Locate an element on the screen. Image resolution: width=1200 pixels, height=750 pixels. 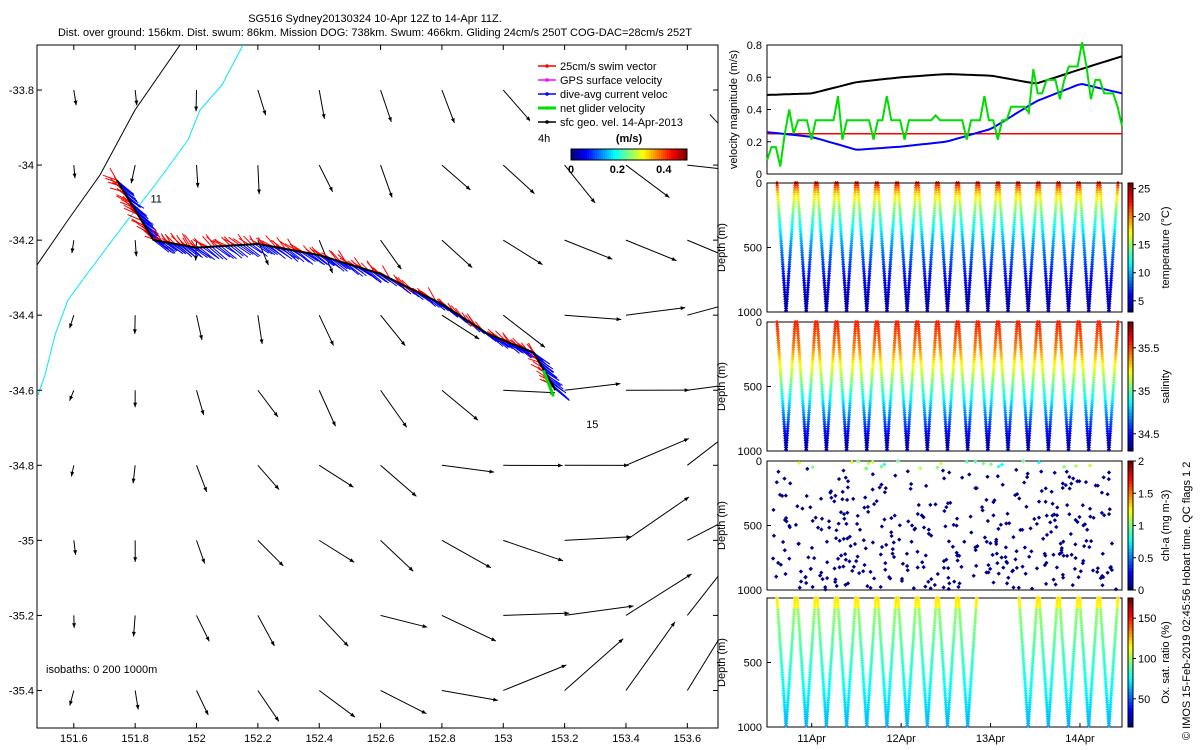
velocity-y-tick-label: 0 is located at coordinates (759, 175).